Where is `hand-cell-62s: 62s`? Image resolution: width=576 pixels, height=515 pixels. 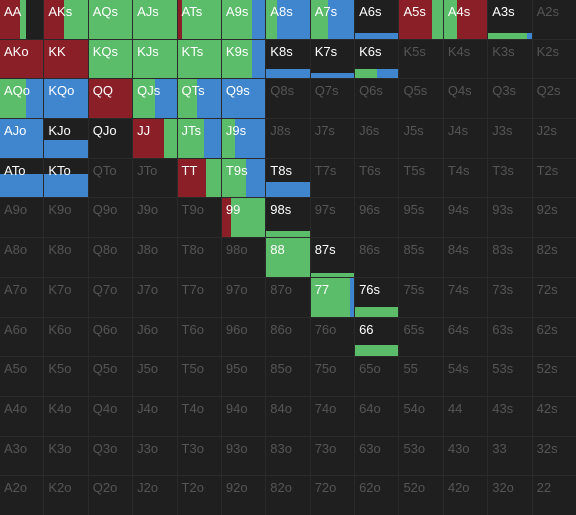
hand-cell-62s: 62s is located at coordinates (554, 337).